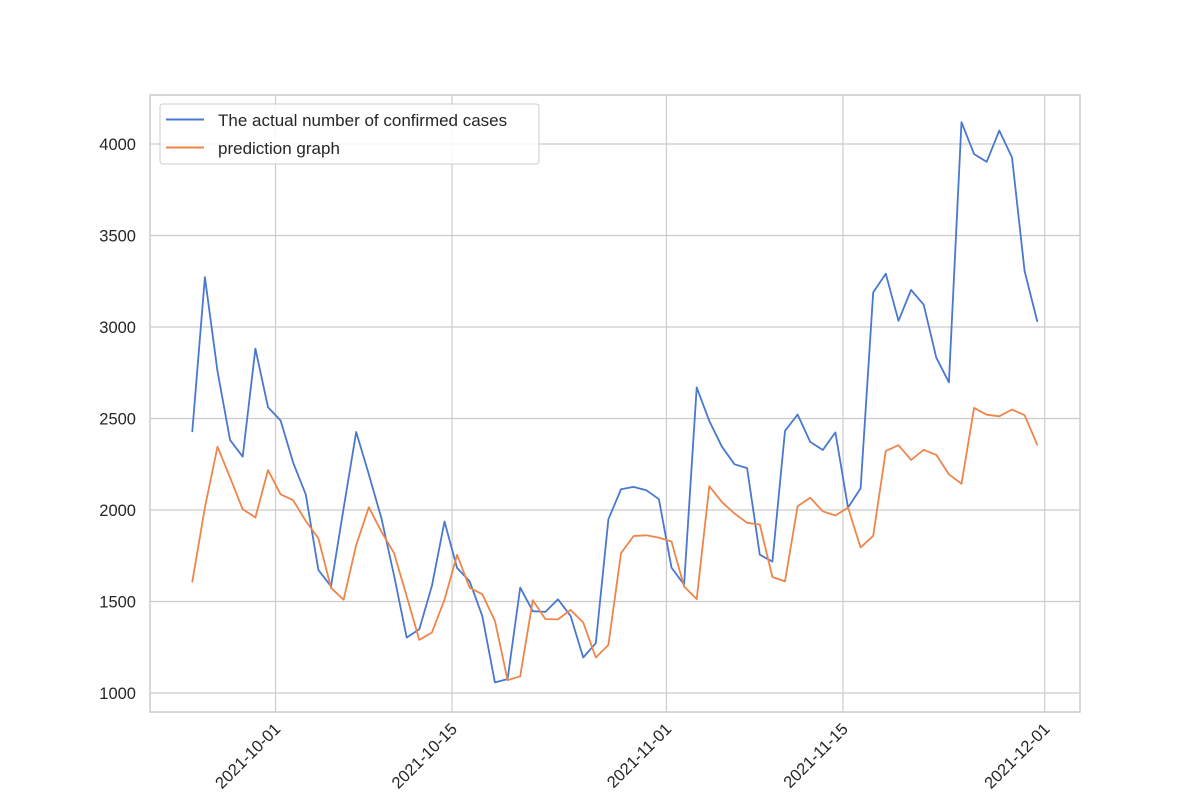 Image resolution: width=1200 pixels, height=800 pixels. I want to click on y-tick-label: 1000, so click(117, 694).